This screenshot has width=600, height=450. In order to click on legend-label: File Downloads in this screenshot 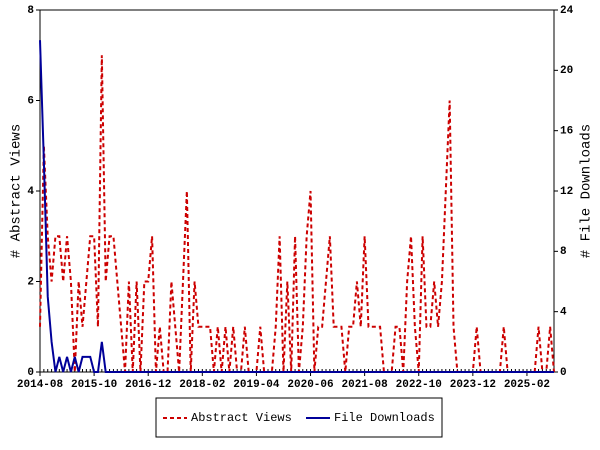, I will do `click(384, 418)`.